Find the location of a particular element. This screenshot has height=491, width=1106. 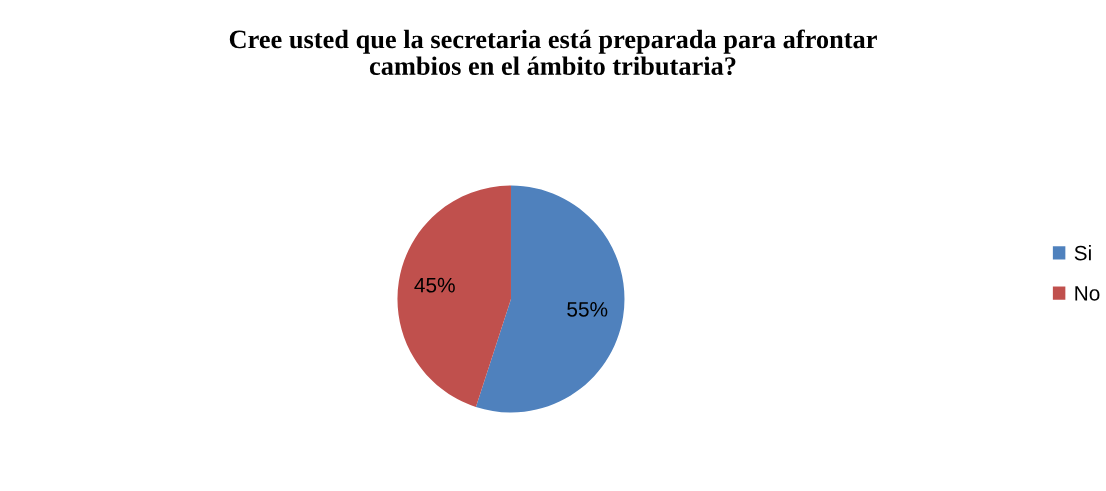

legend-label: No is located at coordinates (1087, 293).